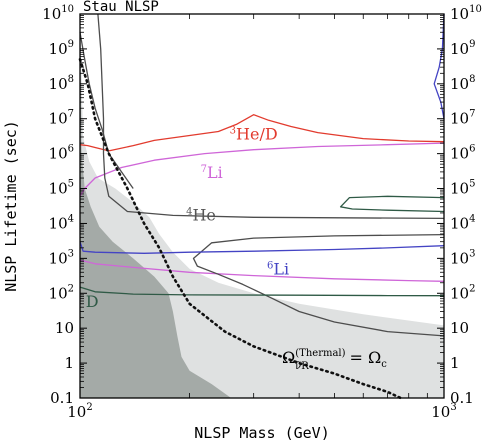  I want to click on he3-over-d-curve, so click(262, 133).